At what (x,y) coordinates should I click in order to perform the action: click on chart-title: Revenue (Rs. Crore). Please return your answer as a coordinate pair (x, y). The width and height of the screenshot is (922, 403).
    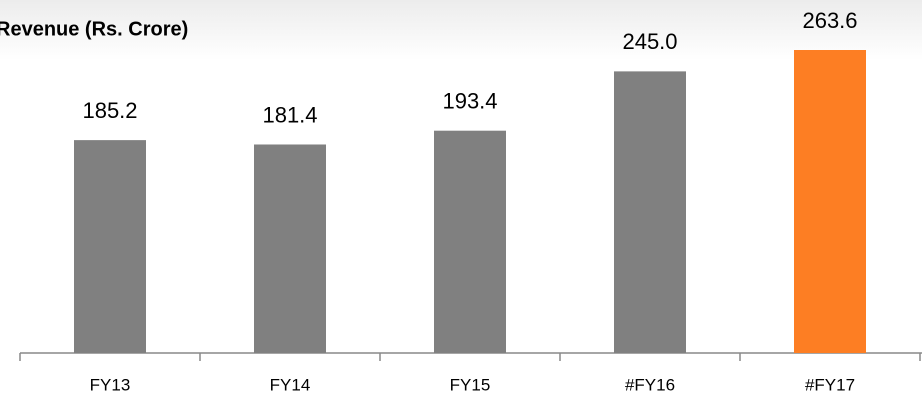
    Looking at the image, I should click on (94, 29).